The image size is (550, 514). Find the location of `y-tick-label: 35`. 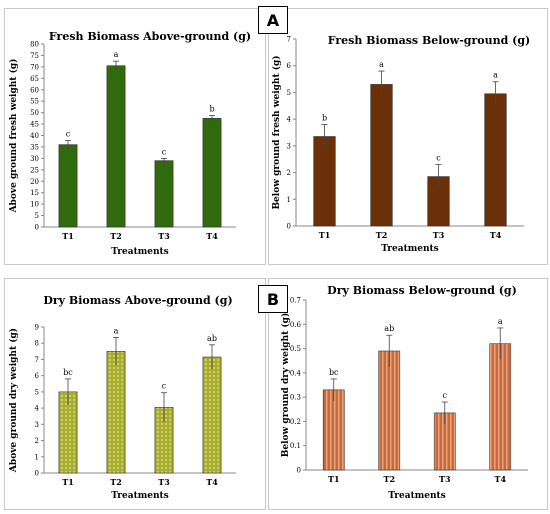

y-tick-label: 35 is located at coordinates (34, 147).